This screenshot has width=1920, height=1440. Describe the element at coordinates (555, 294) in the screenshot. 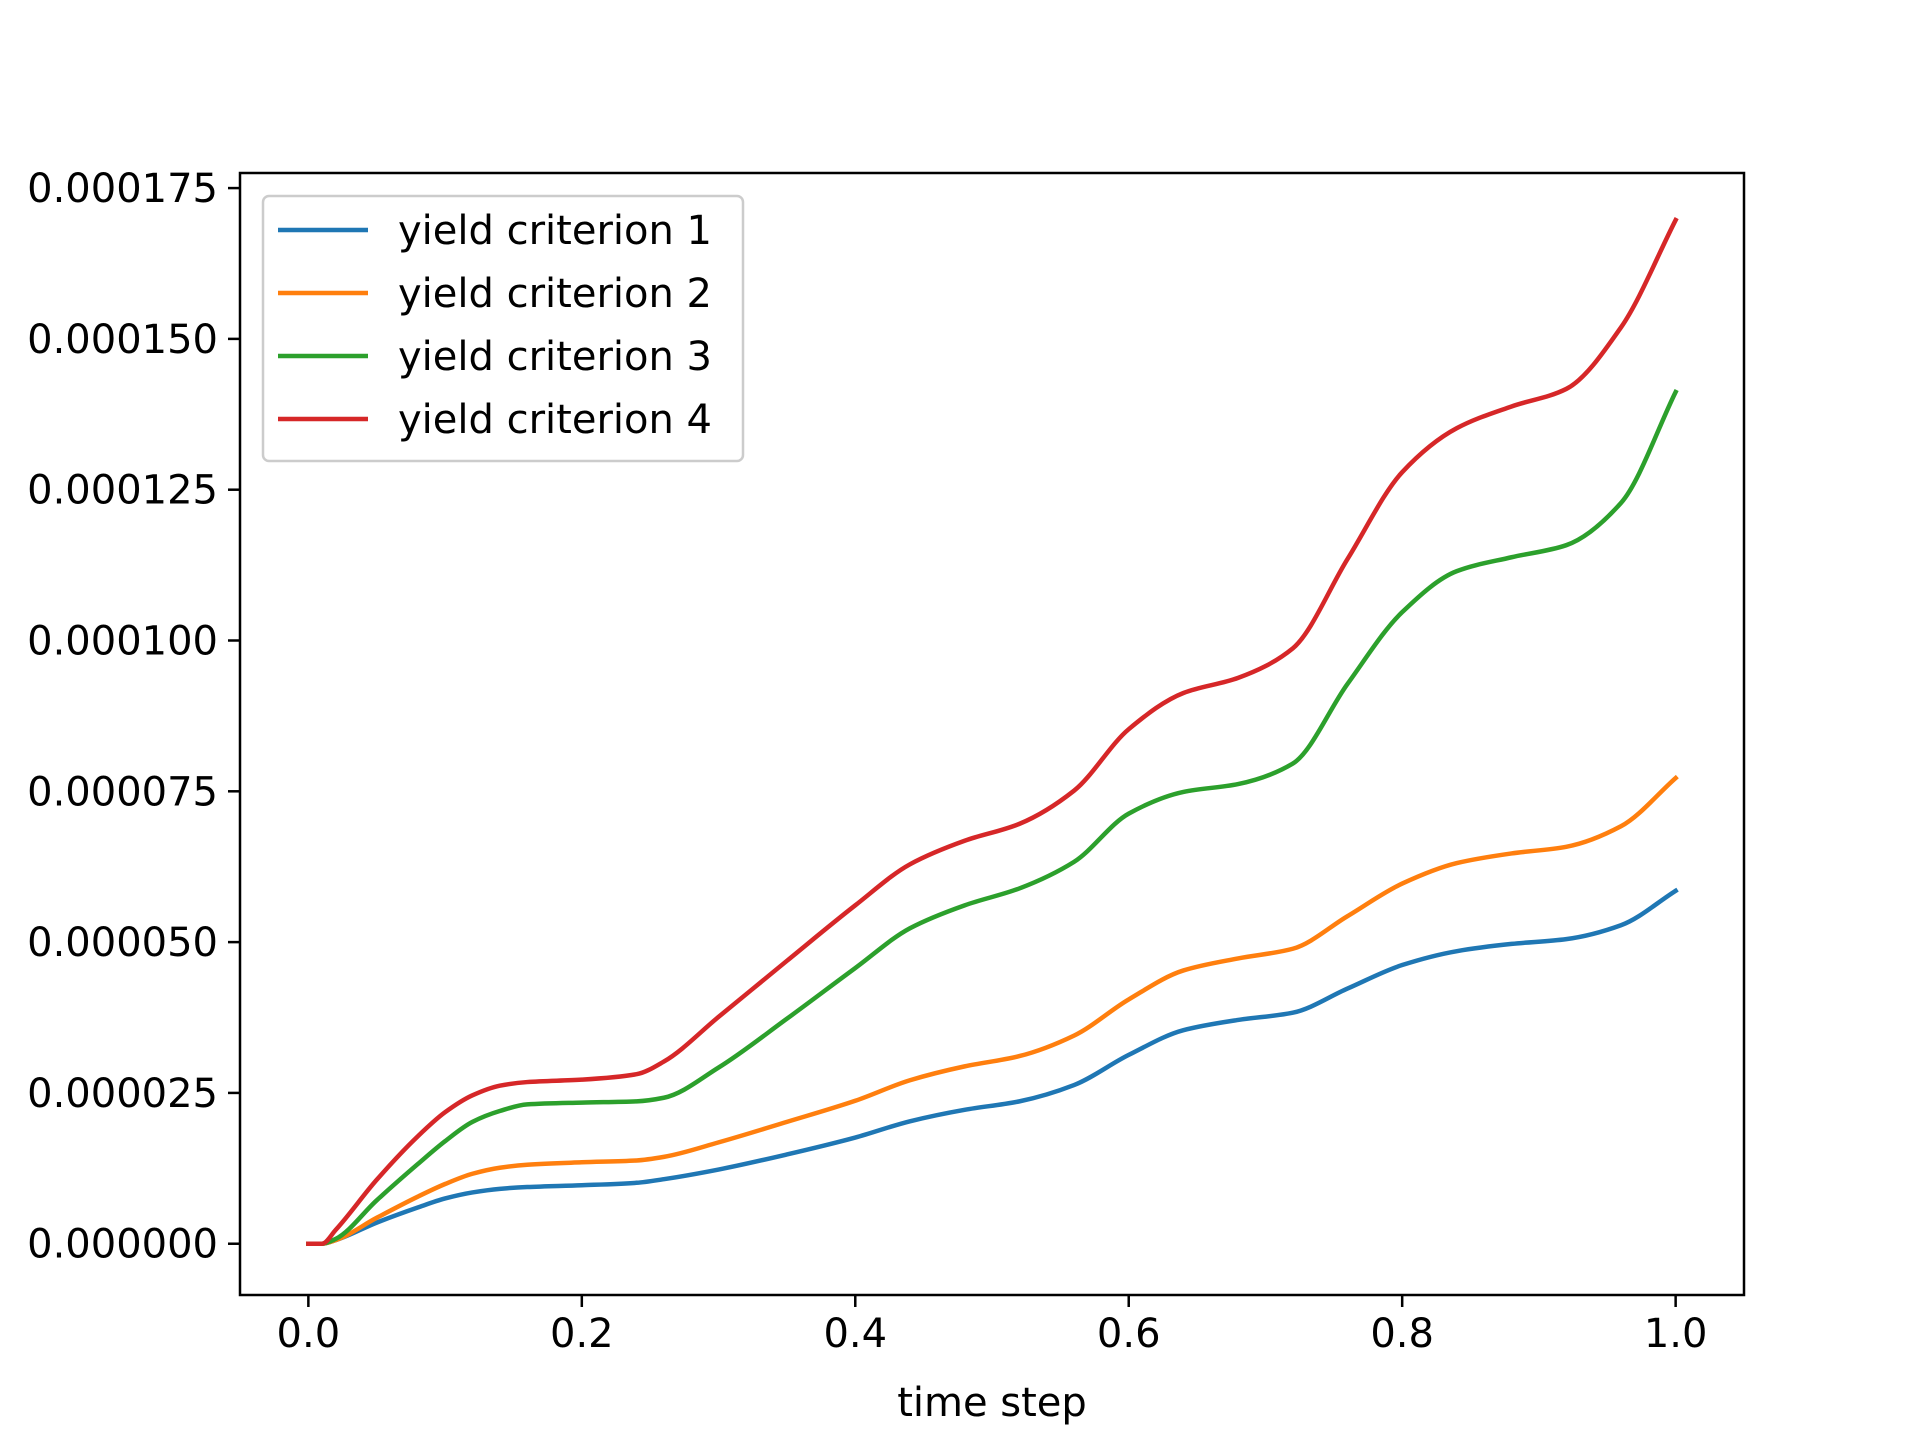

I see `legend-label-2: yield criterion 2` at that location.